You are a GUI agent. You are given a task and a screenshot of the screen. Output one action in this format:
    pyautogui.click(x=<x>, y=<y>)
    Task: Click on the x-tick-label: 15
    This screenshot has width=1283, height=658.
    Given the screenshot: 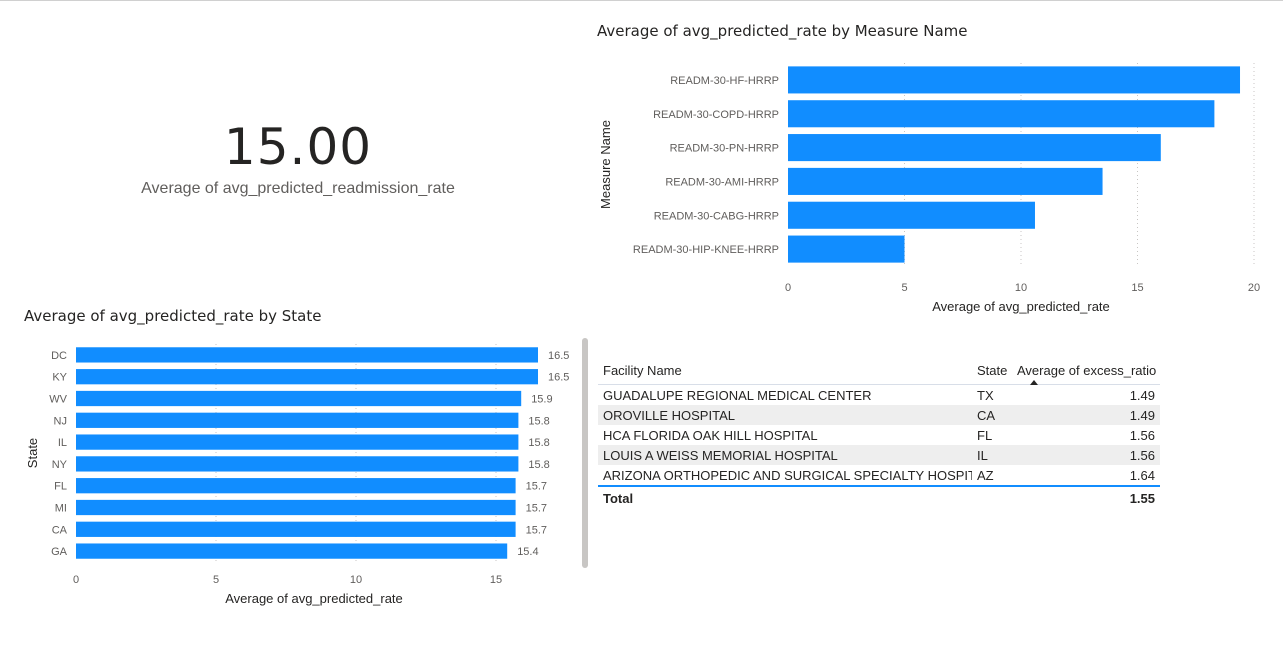 What is the action you would take?
    pyautogui.click(x=1137, y=288)
    